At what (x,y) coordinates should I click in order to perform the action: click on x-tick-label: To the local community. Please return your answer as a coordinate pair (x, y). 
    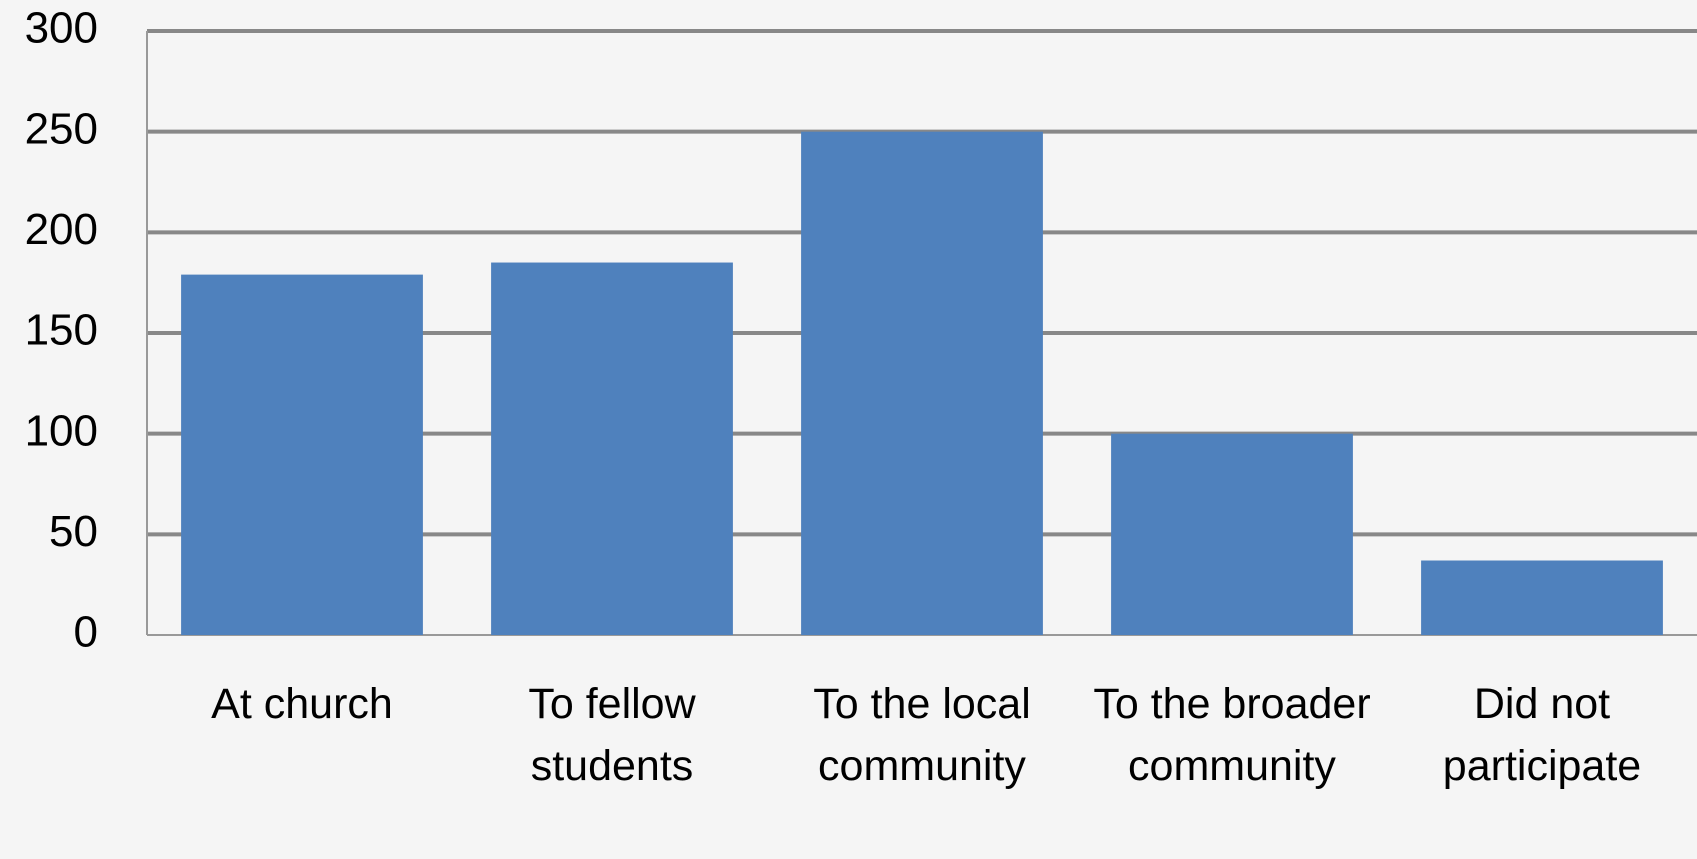
    Looking at the image, I should click on (922, 735).